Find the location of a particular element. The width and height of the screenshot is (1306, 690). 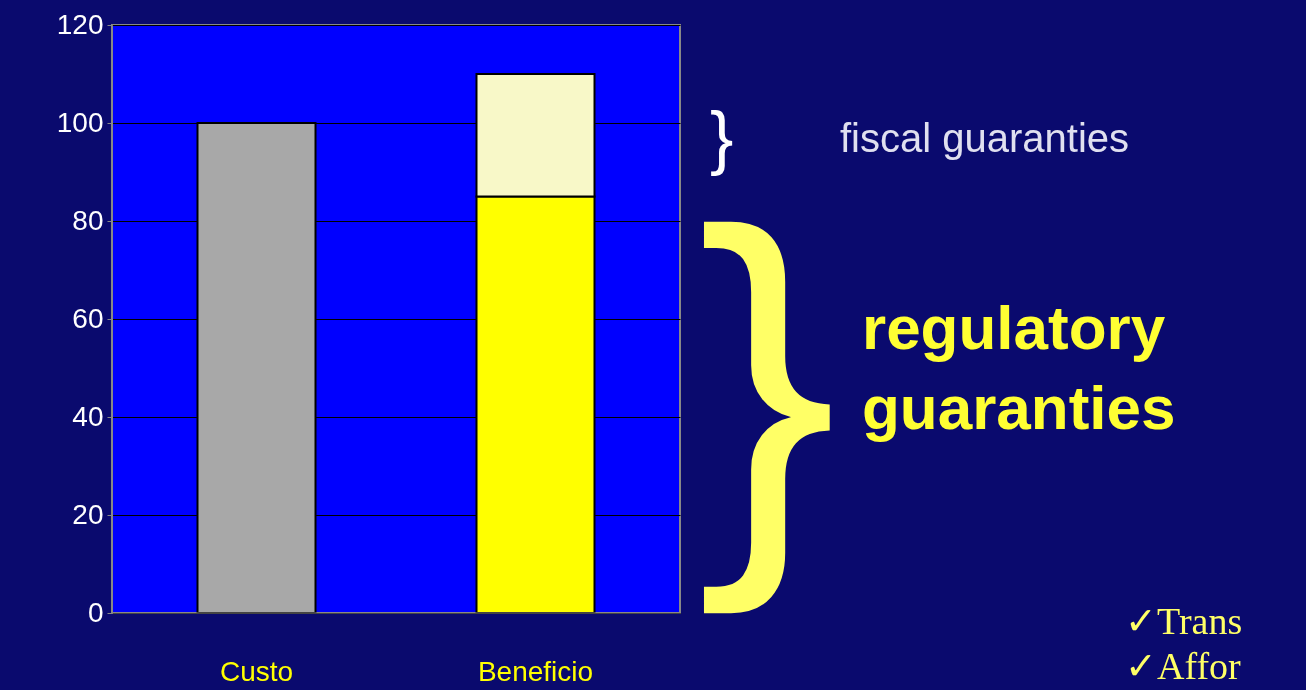

y-tick-label: 100 is located at coordinates (80, 122).